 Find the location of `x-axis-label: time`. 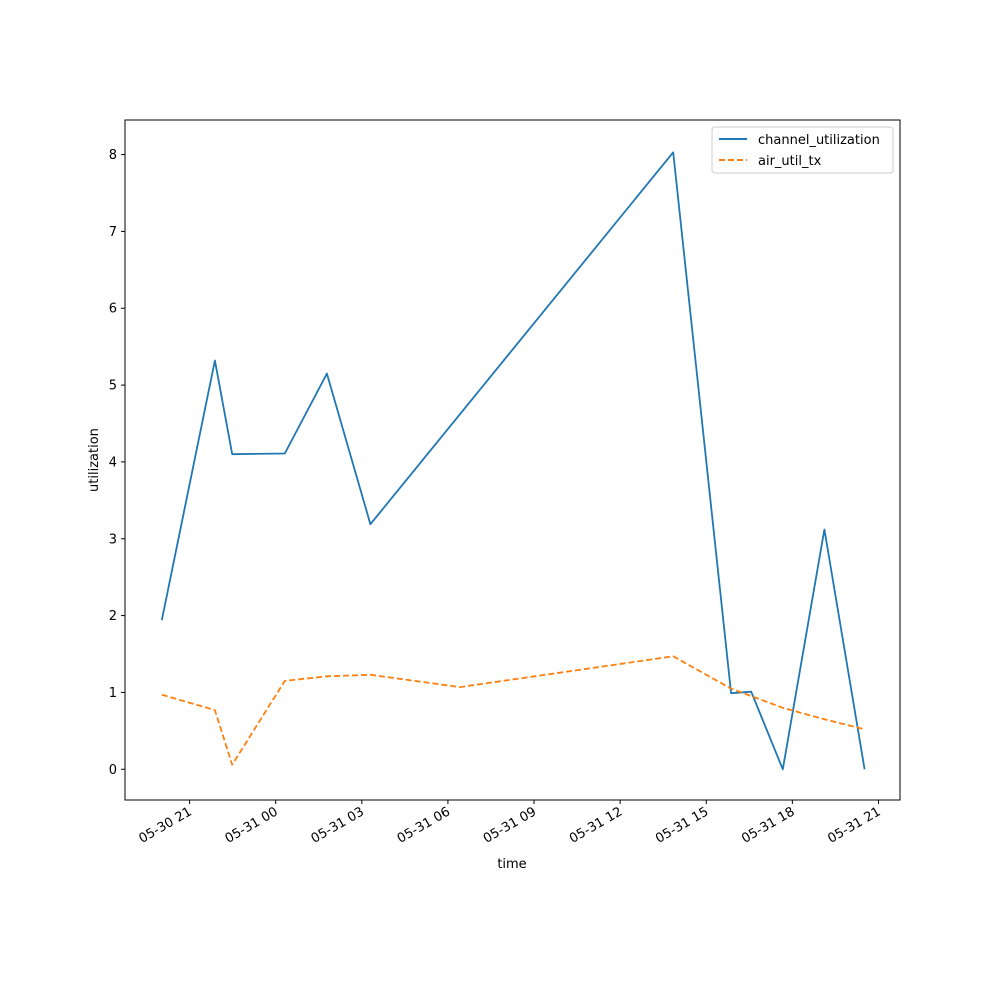

x-axis-label: time is located at coordinates (511, 864).